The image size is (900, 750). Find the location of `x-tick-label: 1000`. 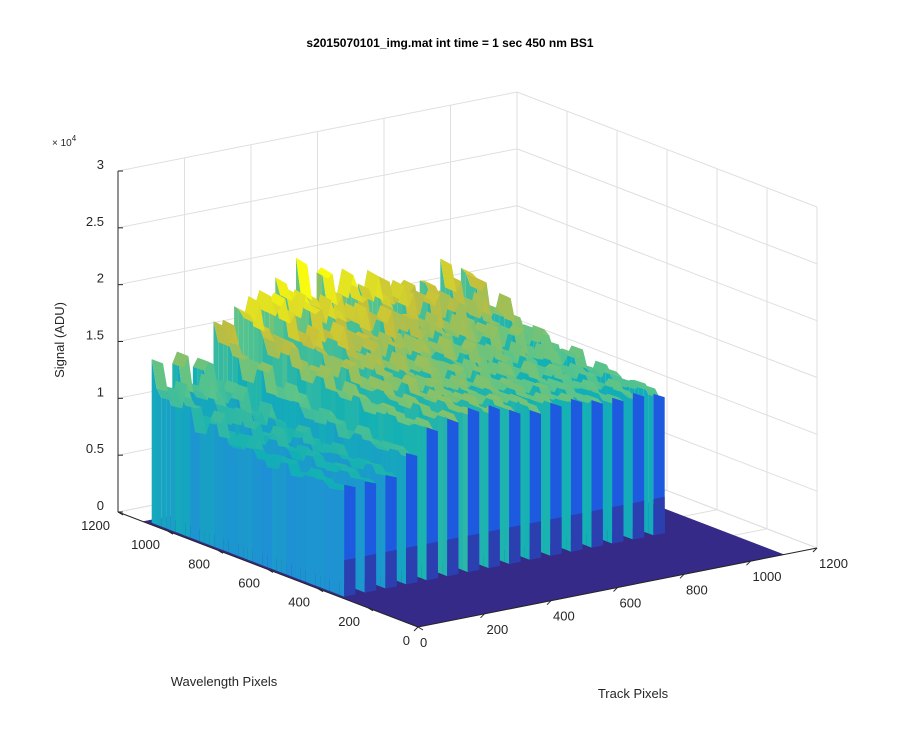

x-tick-label: 1000 is located at coordinates (767, 576).